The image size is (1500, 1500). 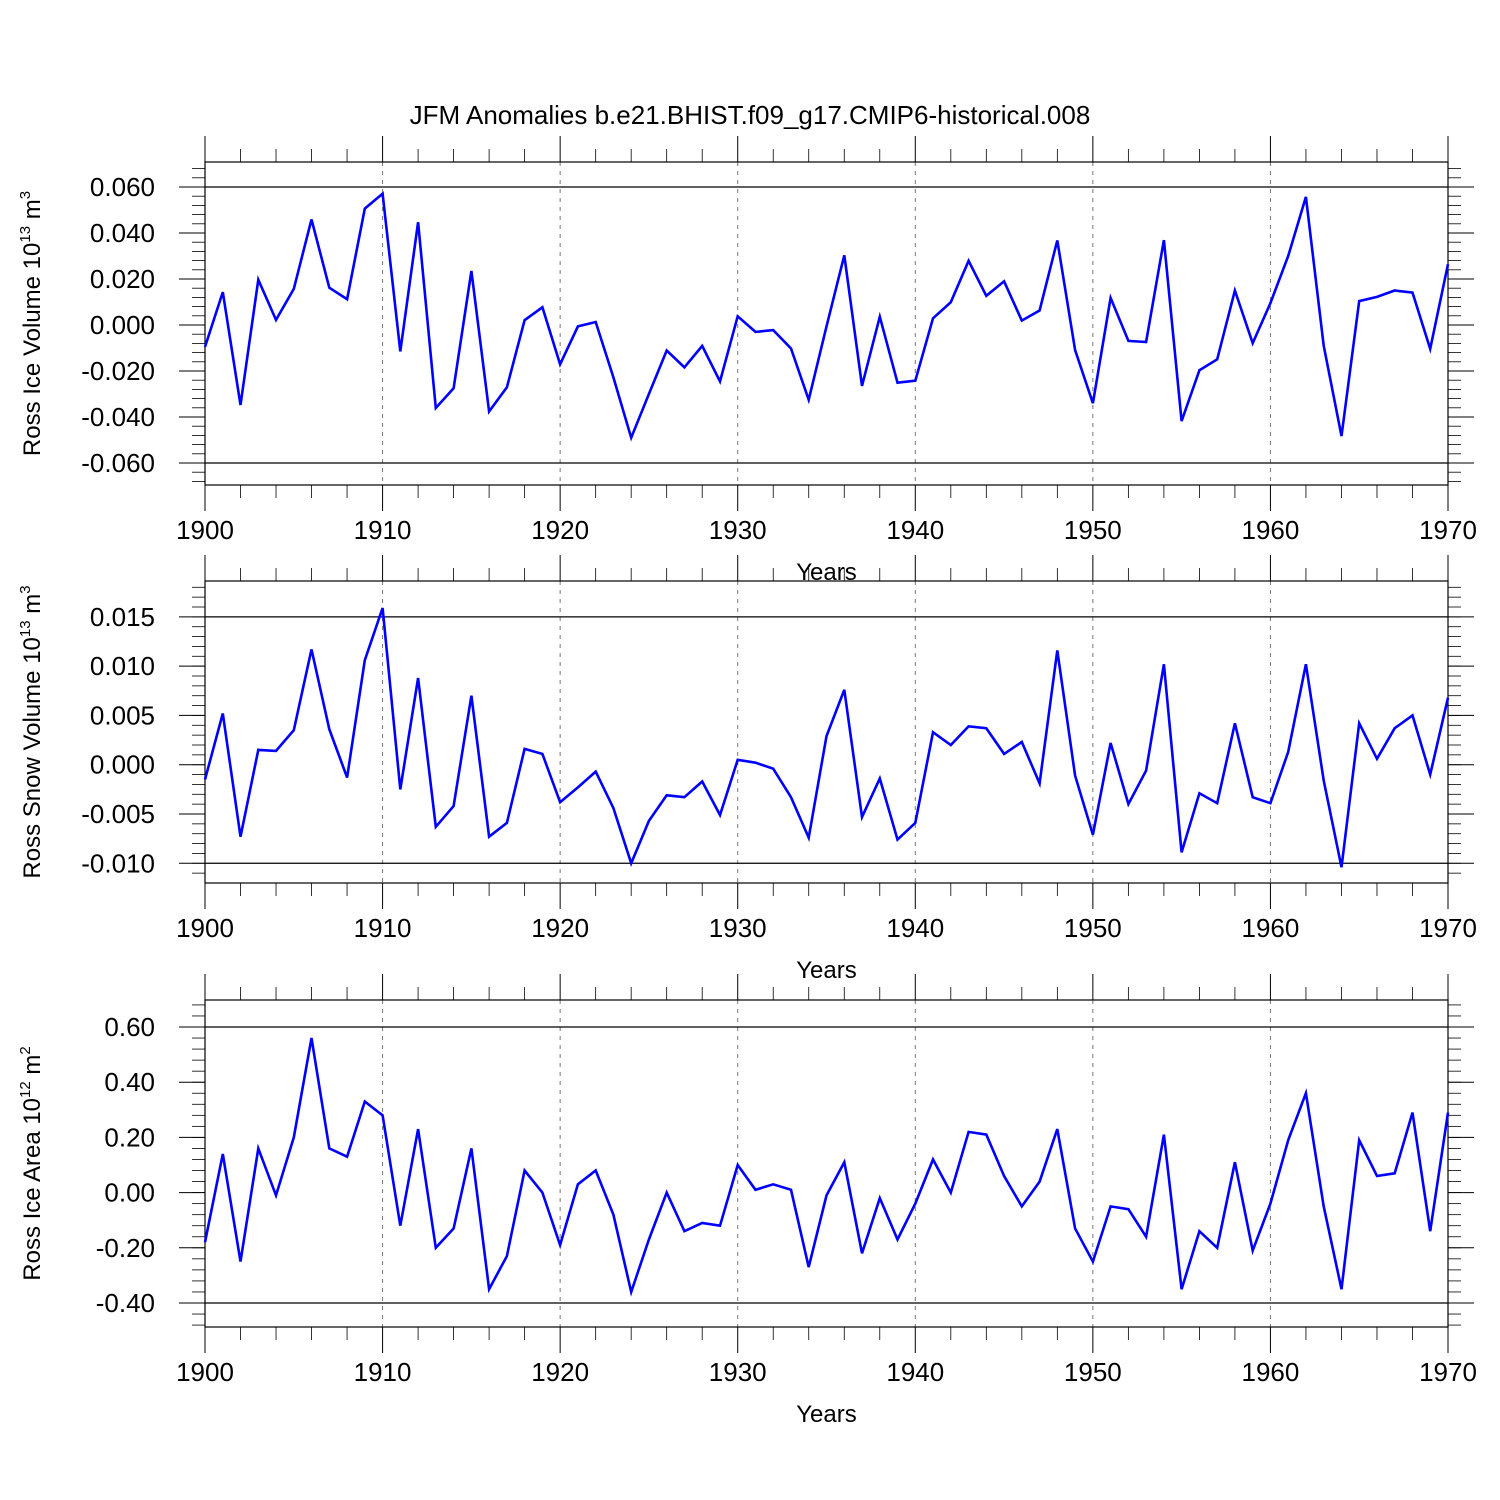 What do you see at coordinates (32, 757) in the screenshot?
I see `y-axis-label-text: Ross Snow Volume 10` at bounding box center [32, 757].